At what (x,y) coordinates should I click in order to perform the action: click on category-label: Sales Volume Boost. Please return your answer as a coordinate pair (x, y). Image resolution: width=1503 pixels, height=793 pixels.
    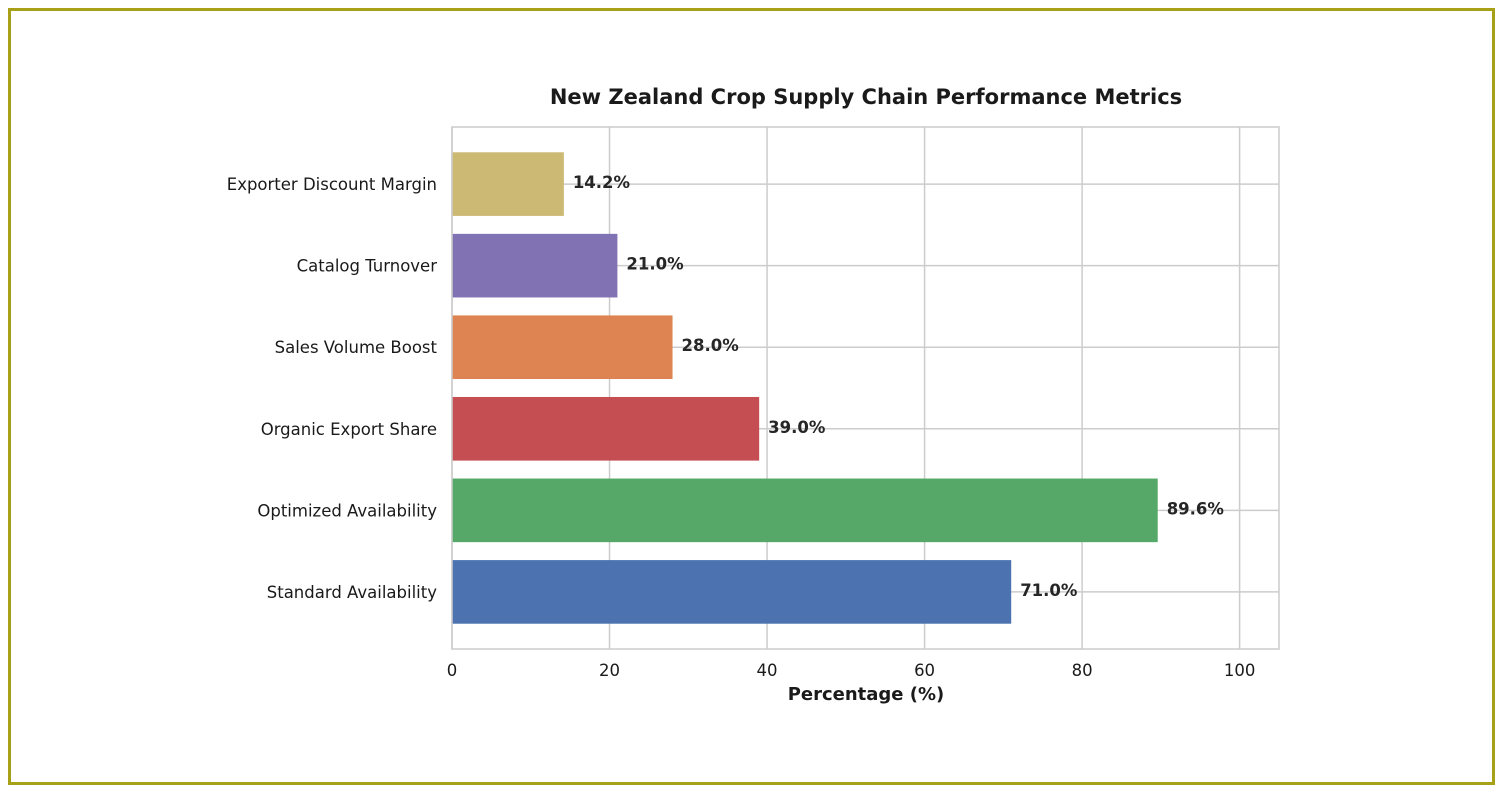
    Looking at the image, I should click on (356, 347).